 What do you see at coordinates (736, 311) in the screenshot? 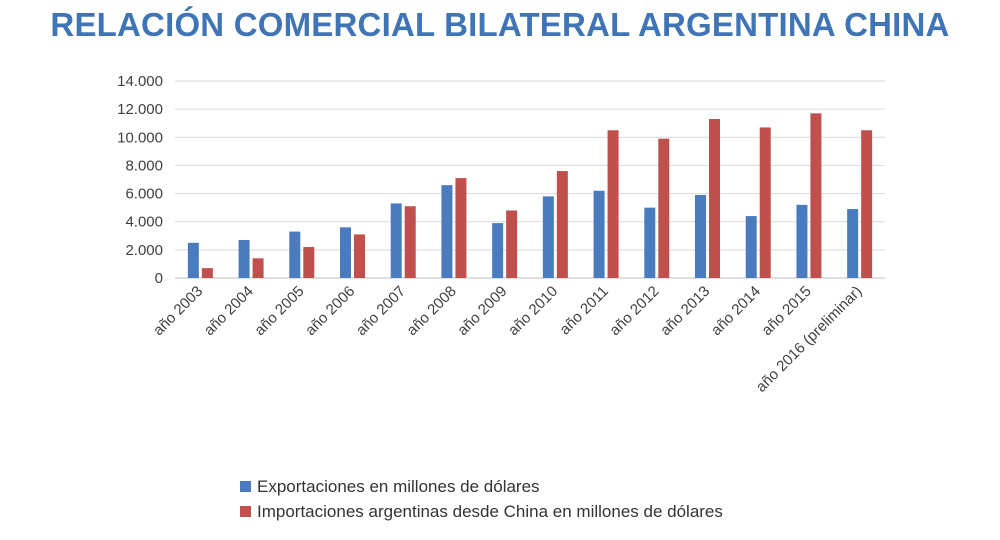
I see `x-tick-label: año 2014` at bounding box center [736, 311].